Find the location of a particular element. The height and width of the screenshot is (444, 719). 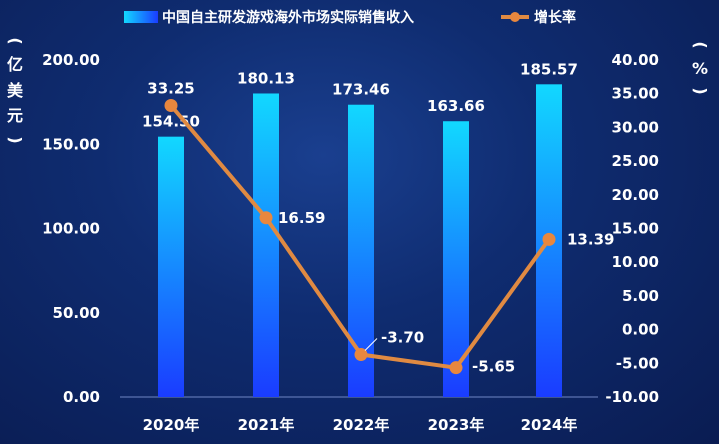

legend: 中国自主研发游戏海外市场实际销售收入 增长率 is located at coordinates (350, 17).